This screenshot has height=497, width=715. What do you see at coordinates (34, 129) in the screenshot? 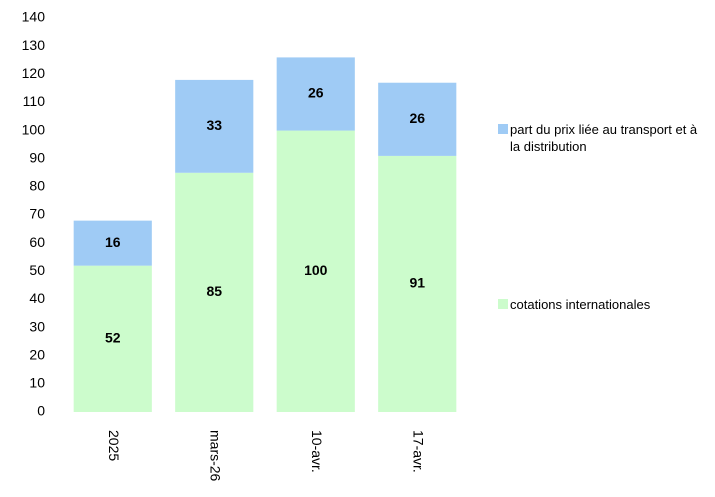
I see `y-tick-label: 100` at bounding box center [34, 129].